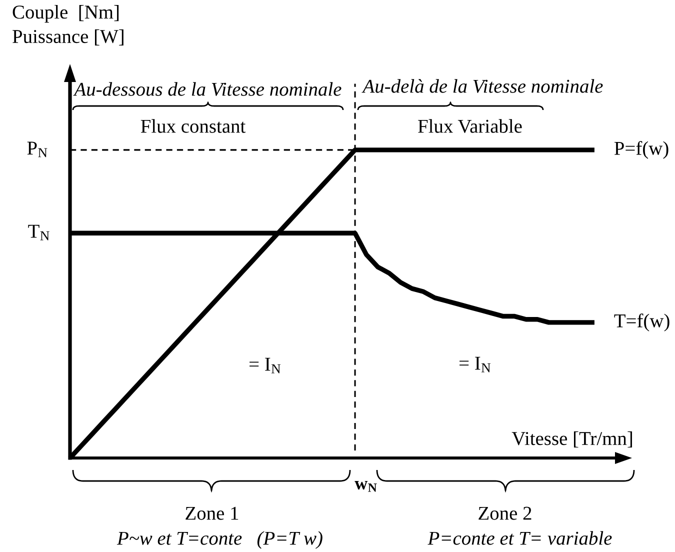 Image resolution: width=675 pixels, height=552 pixels. What do you see at coordinates (365, 486) in the screenshot?
I see `text: w$_{N}$` at bounding box center [365, 486].